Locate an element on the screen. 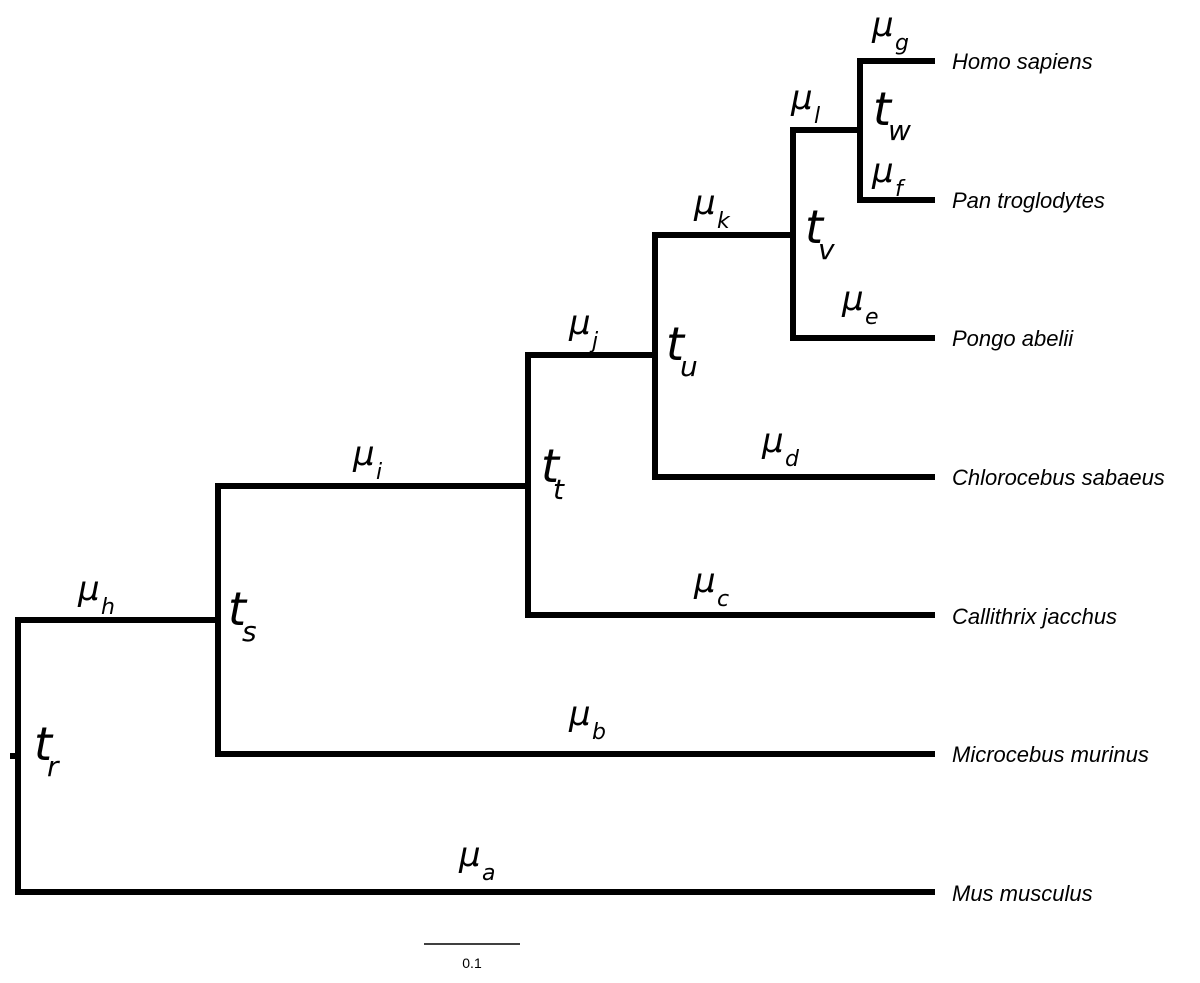  label-t-t: t t is located at coordinates (553, 472).